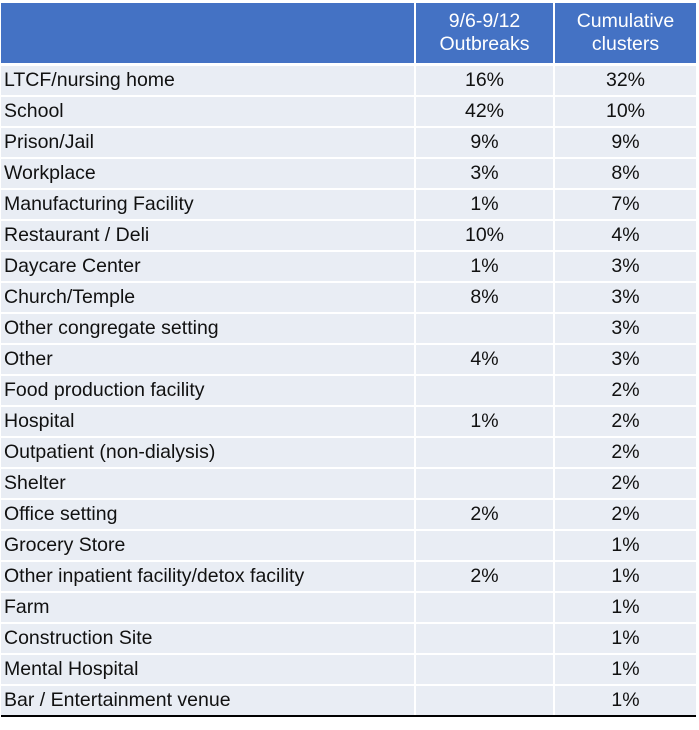 The width and height of the screenshot is (699, 730). I want to click on table-row: Church/Temple 8% 3%, so click(348, 298).